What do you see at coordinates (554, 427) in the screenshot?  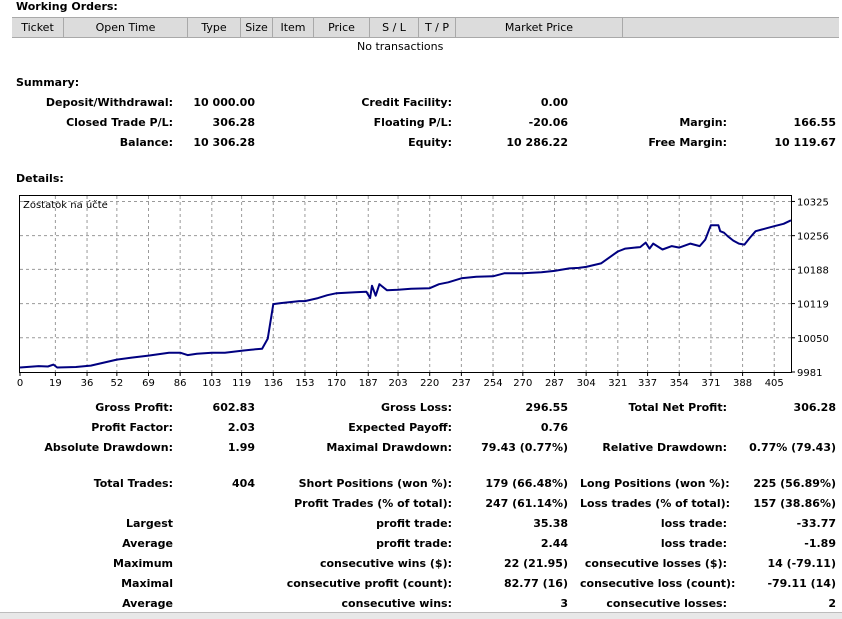 I see `expected-payoff-value: 0.76` at bounding box center [554, 427].